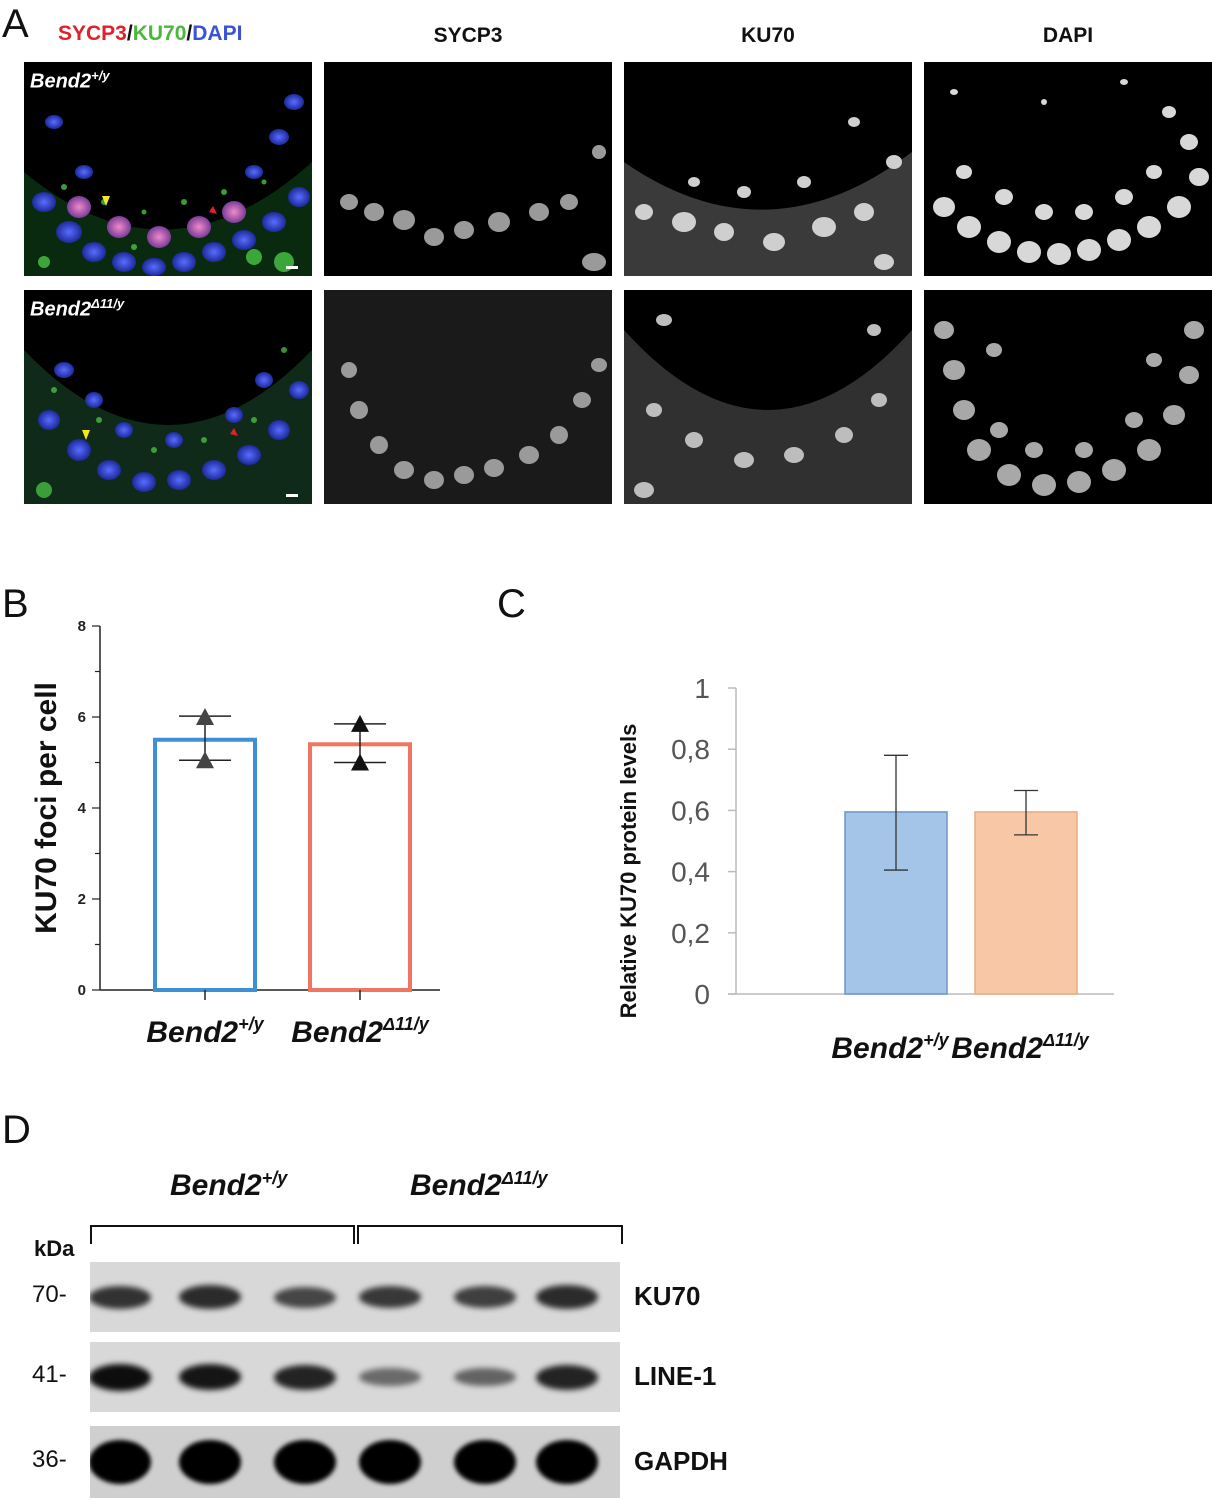 The width and height of the screenshot is (1212, 1500). What do you see at coordinates (189, 33) in the screenshot?
I see `merge-title-sep2: /` at bounding box center [189, 33].